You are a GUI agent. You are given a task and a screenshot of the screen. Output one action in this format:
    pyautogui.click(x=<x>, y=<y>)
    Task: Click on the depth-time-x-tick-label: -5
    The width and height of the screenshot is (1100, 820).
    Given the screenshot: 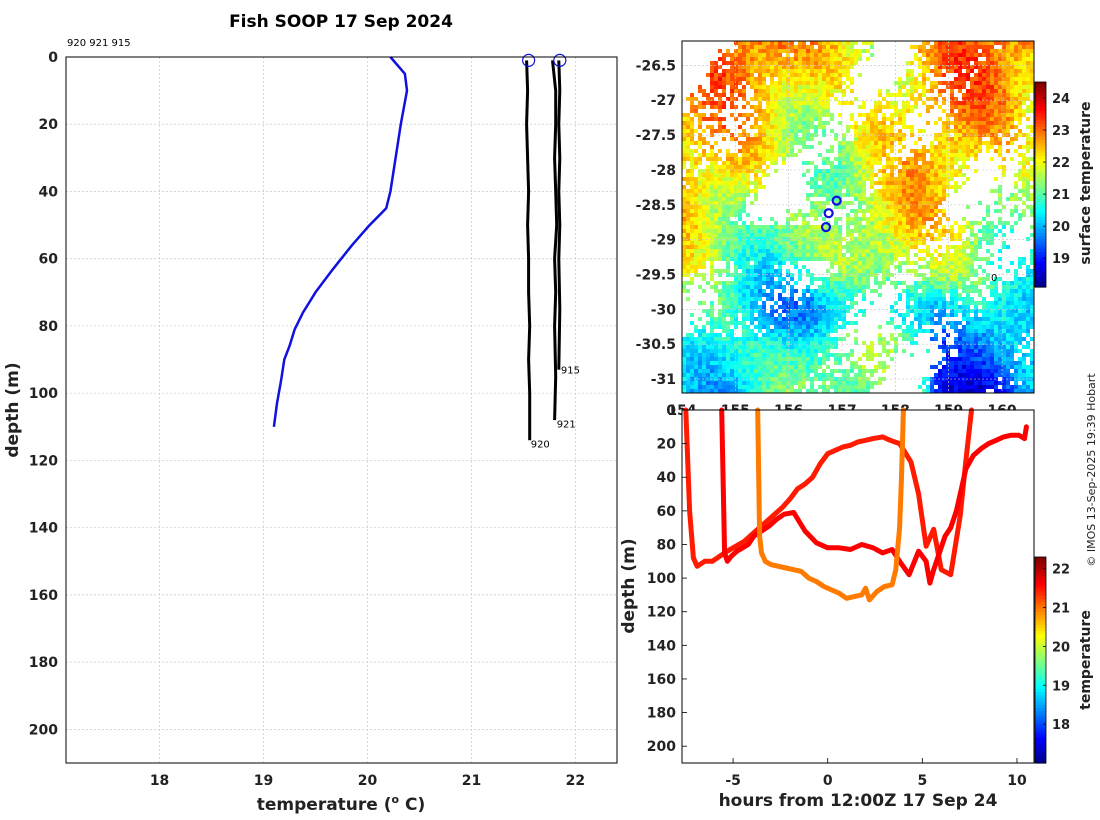 What is the action you would take?
    pyautogui.click(x=733, y=781)
    